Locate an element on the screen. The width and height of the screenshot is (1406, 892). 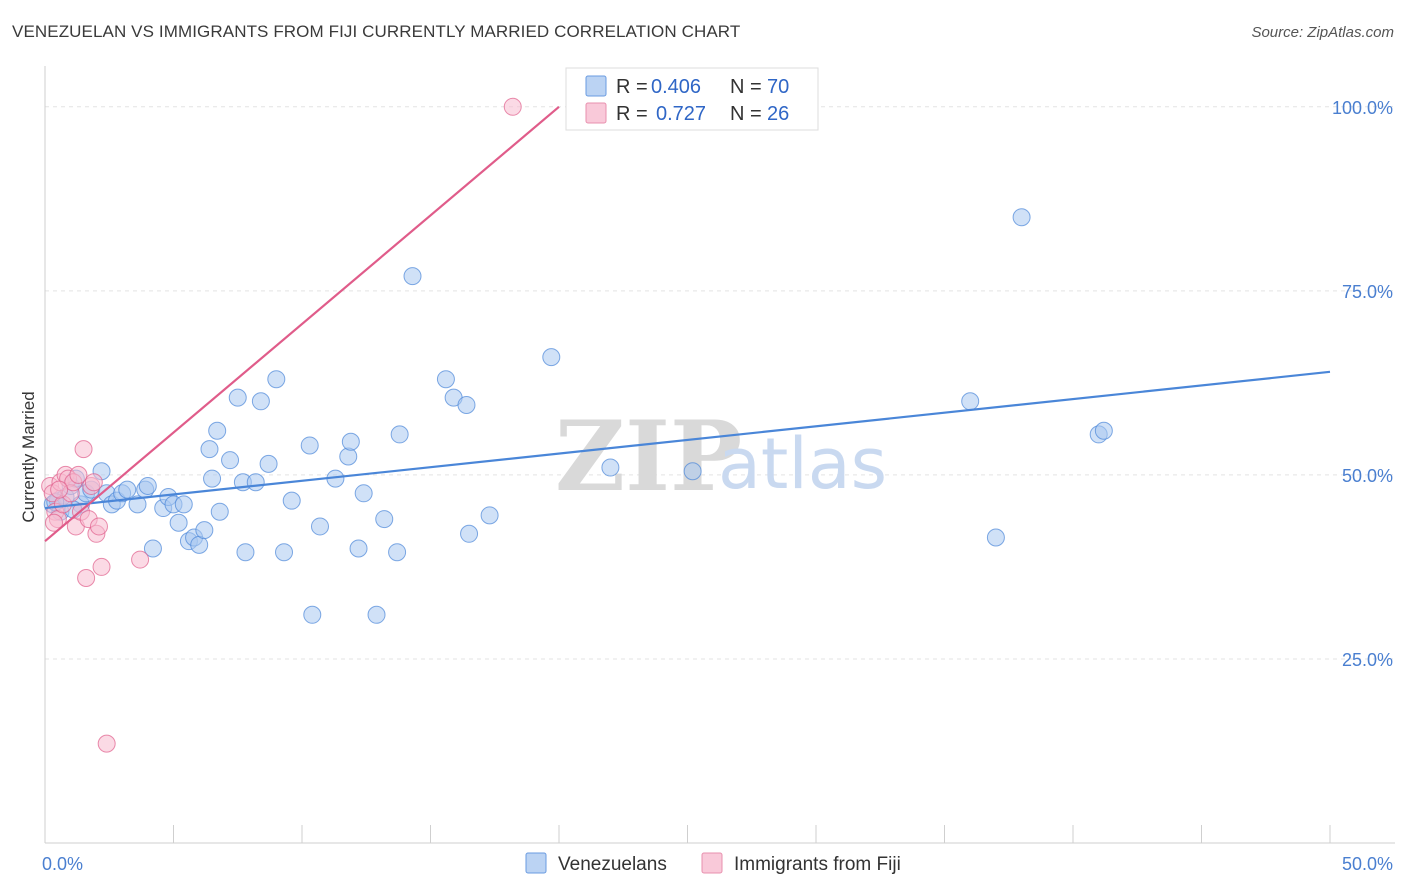
watermark: ZIP atlas is located at coordinates (721, 456).